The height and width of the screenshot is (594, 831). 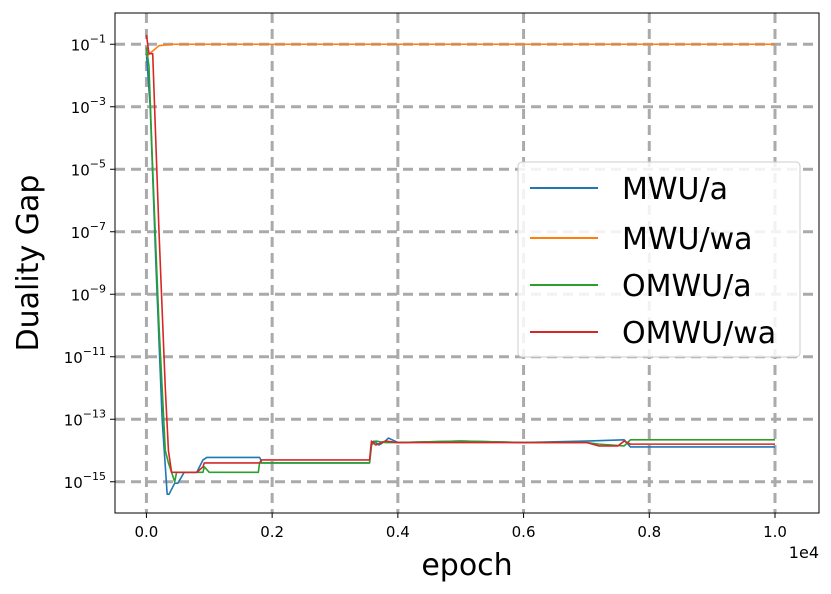 What do you see at coordinates (28, 263) in the screenshot?
I see `y-axis-label: Duality Gap` at bounding box center [28, 263].